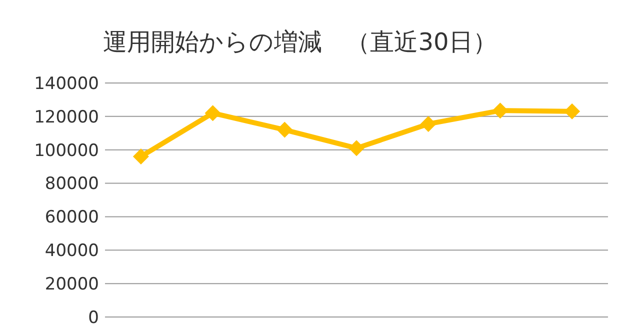 This screenshot has width=628, height=330. I want to click on chart-title: 運用開始からの増減 （直近30日）, so click(300, 42).